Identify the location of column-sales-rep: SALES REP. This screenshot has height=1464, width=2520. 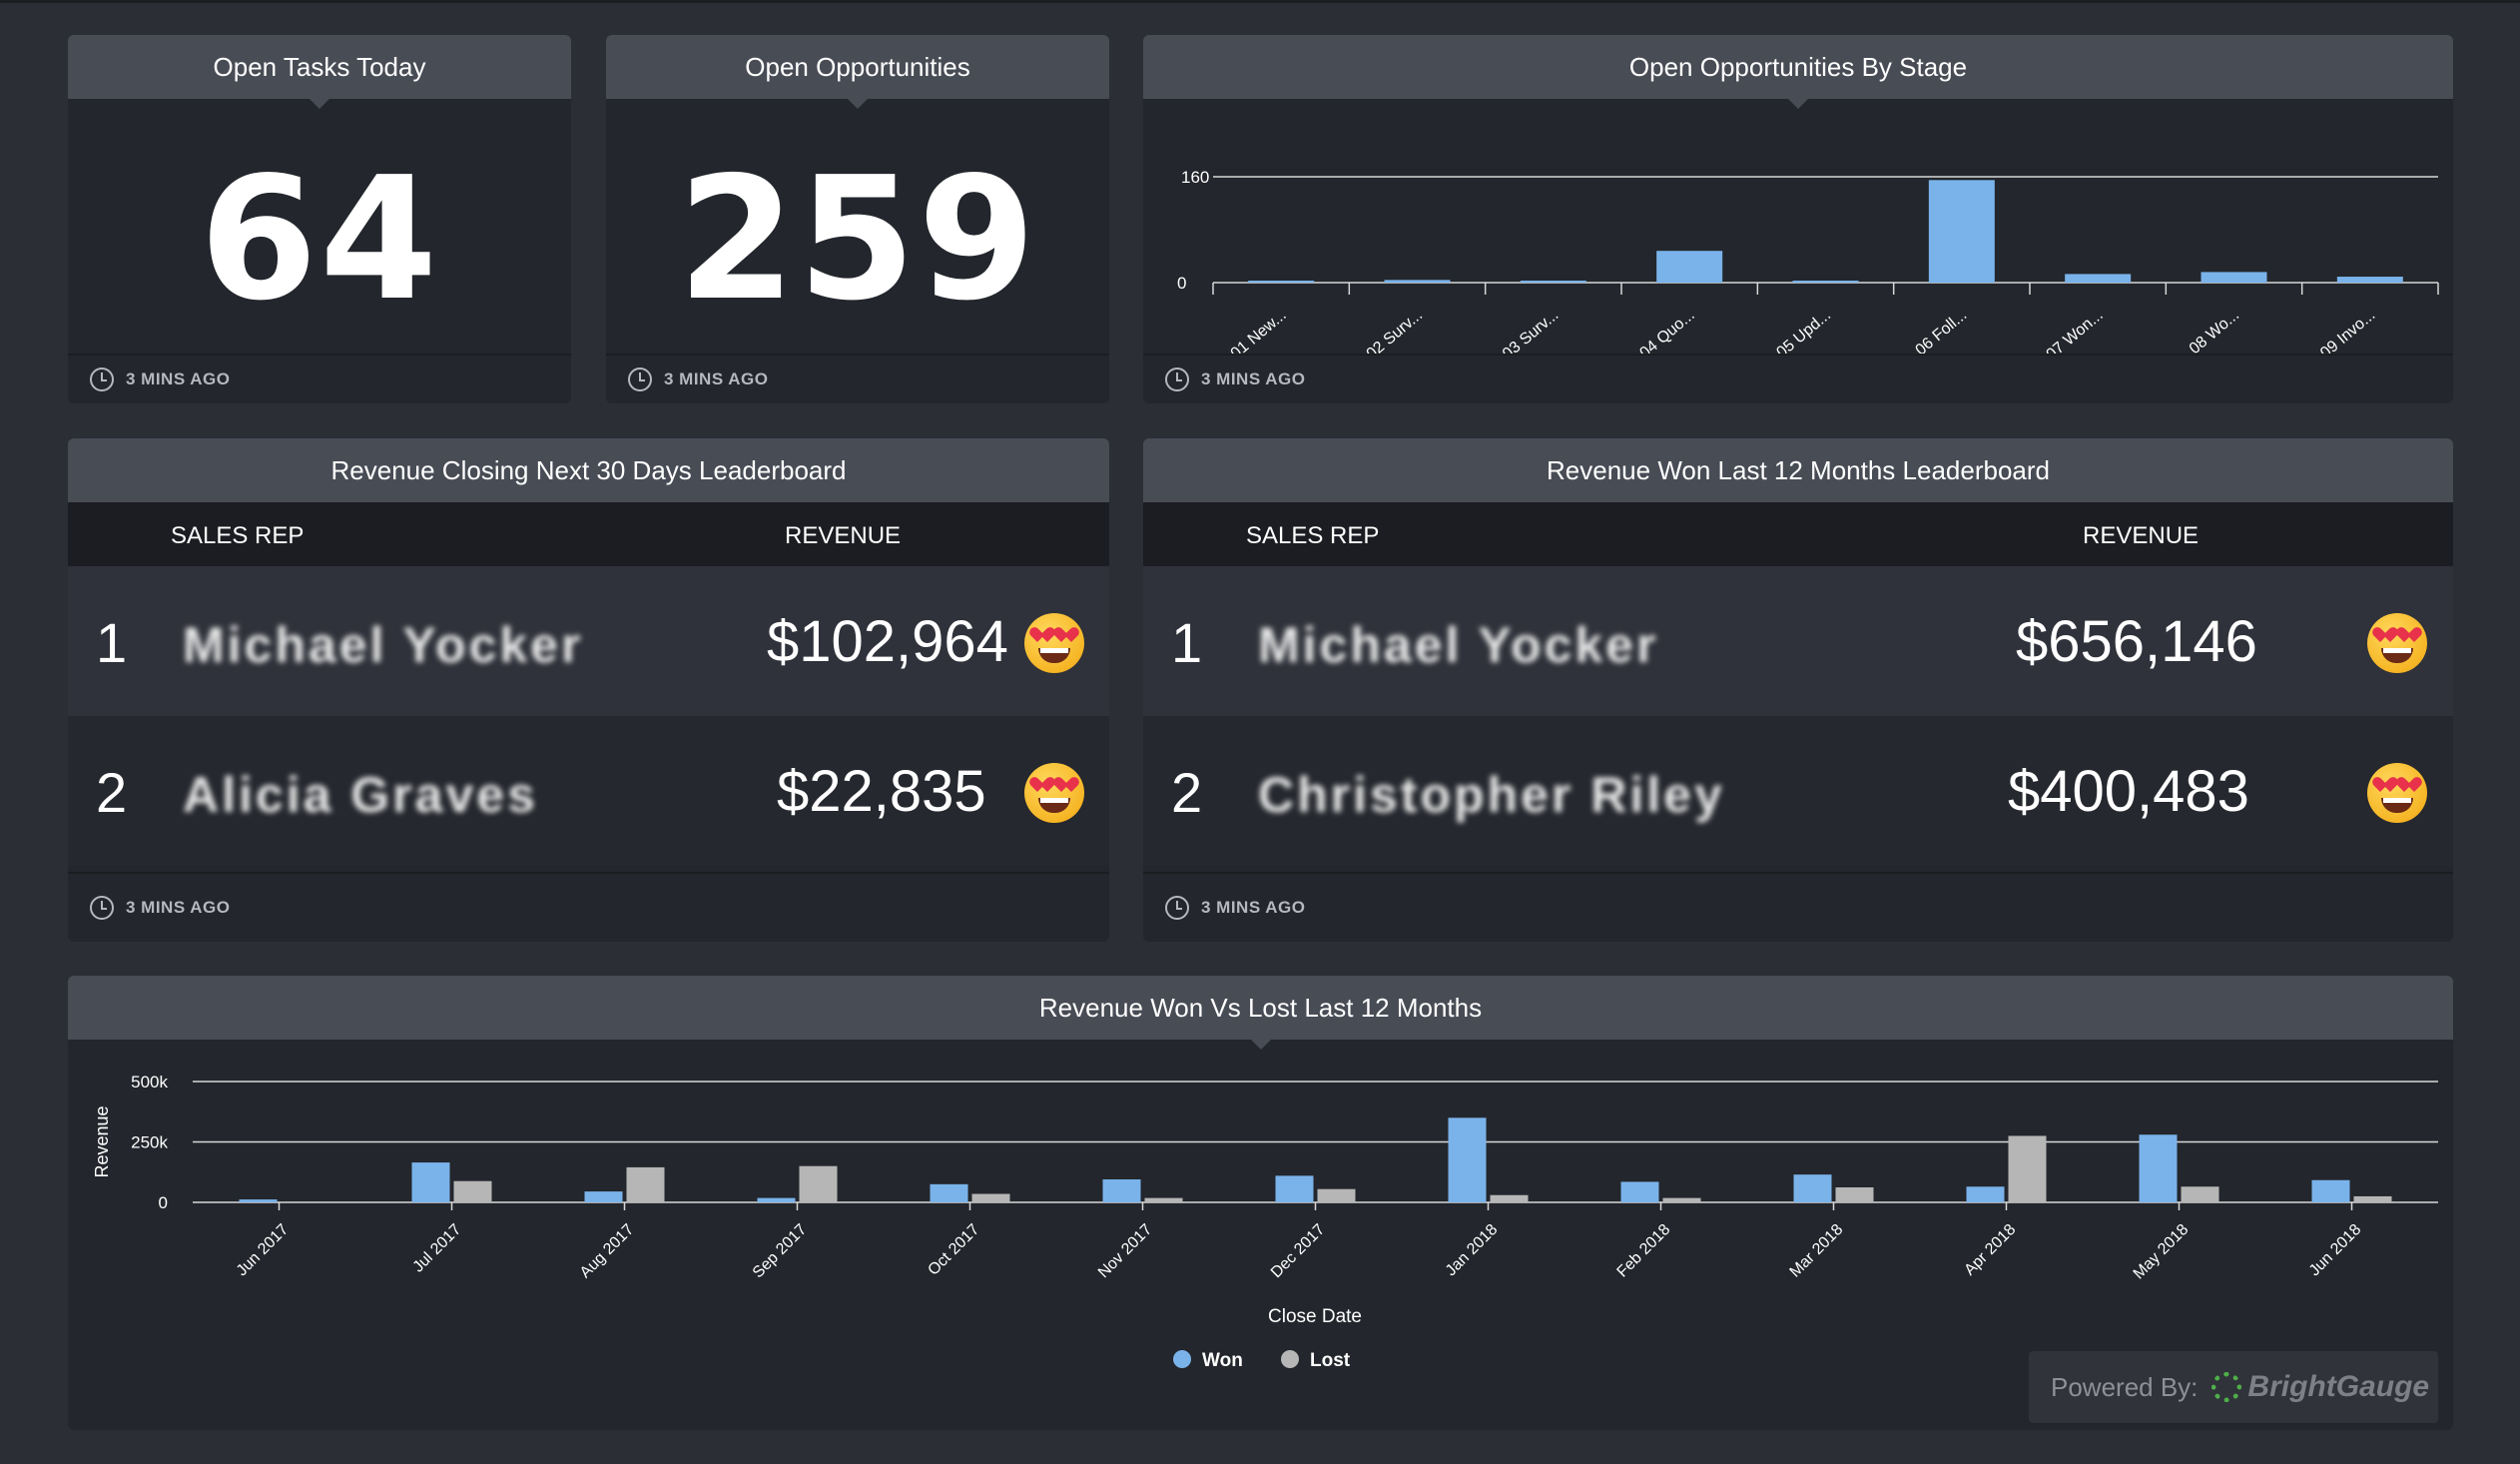
(238, 535).